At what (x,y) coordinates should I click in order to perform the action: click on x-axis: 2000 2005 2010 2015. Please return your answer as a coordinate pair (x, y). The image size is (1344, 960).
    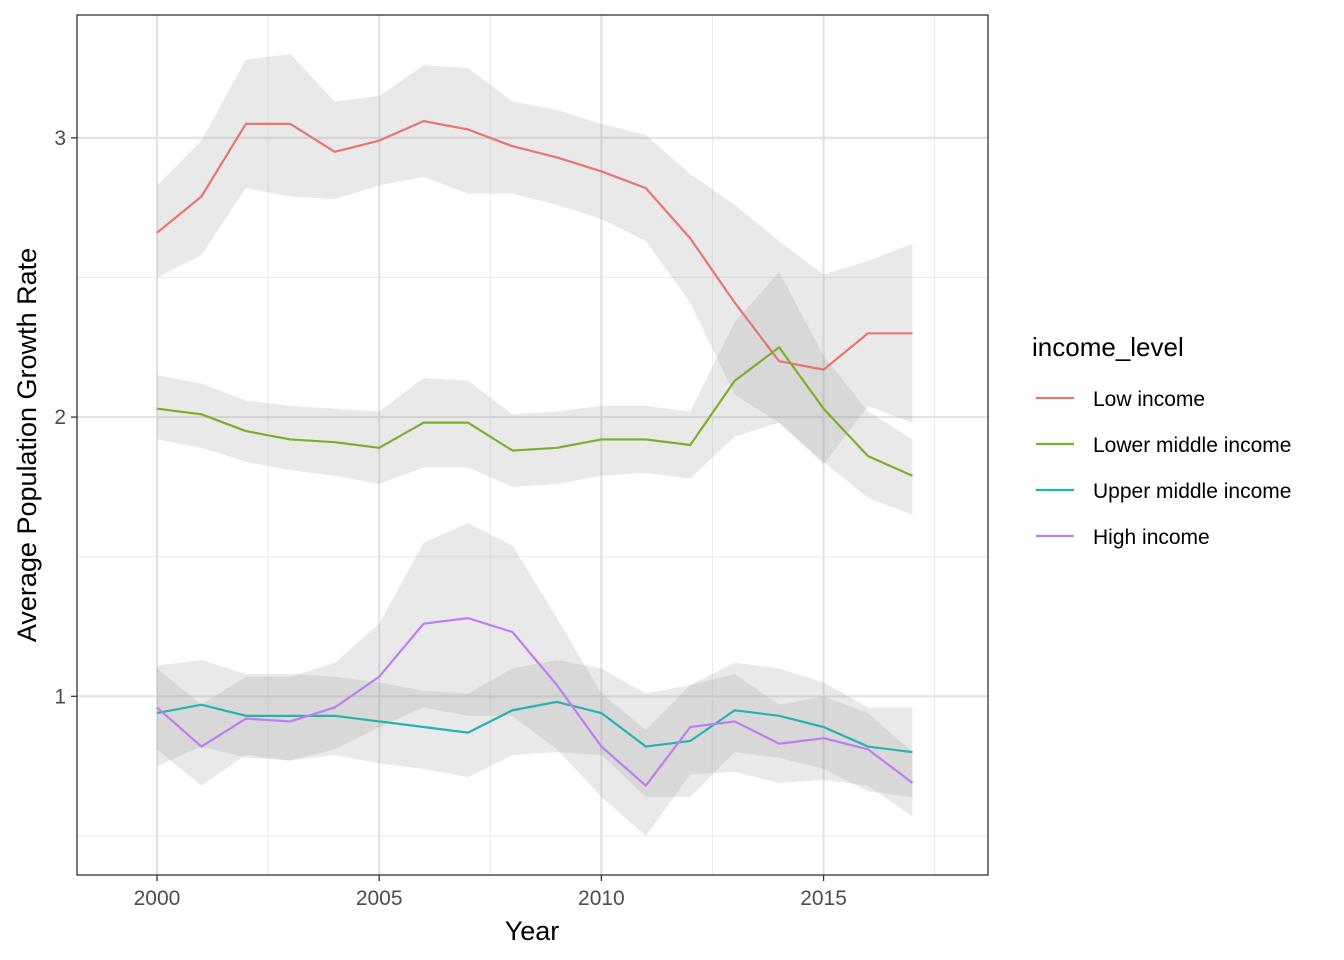
    Looking at the image, I should click on (490, 892).